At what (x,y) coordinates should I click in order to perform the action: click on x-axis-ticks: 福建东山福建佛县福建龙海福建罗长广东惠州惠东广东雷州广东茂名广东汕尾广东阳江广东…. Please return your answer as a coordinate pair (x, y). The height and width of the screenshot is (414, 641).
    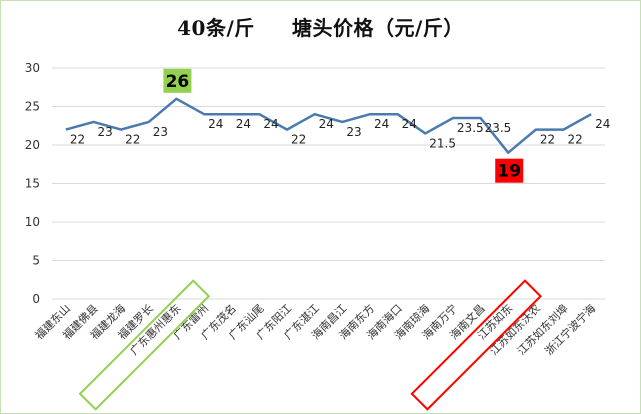
    Looking at the image, I should click on (315, 329).